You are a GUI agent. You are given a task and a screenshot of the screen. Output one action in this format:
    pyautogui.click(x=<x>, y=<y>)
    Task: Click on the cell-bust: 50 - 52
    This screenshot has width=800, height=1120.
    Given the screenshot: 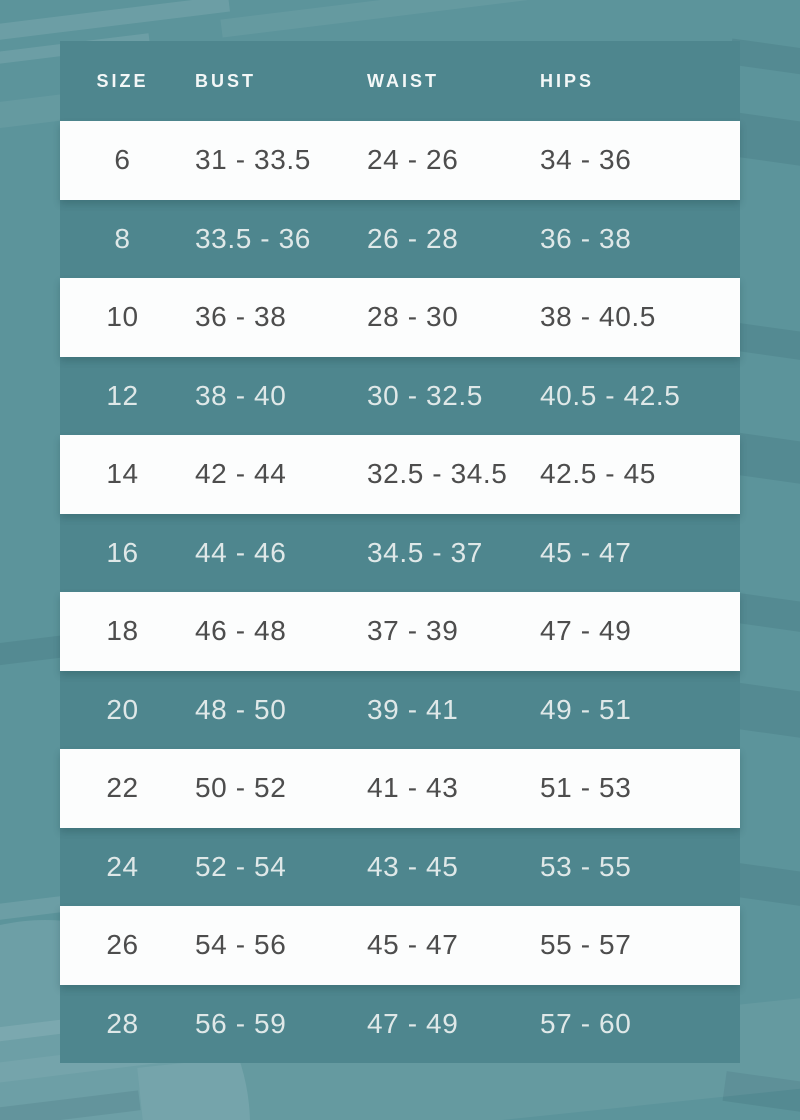 What is the action you would take?
    pyautogui.click(x=241, y=788)
    